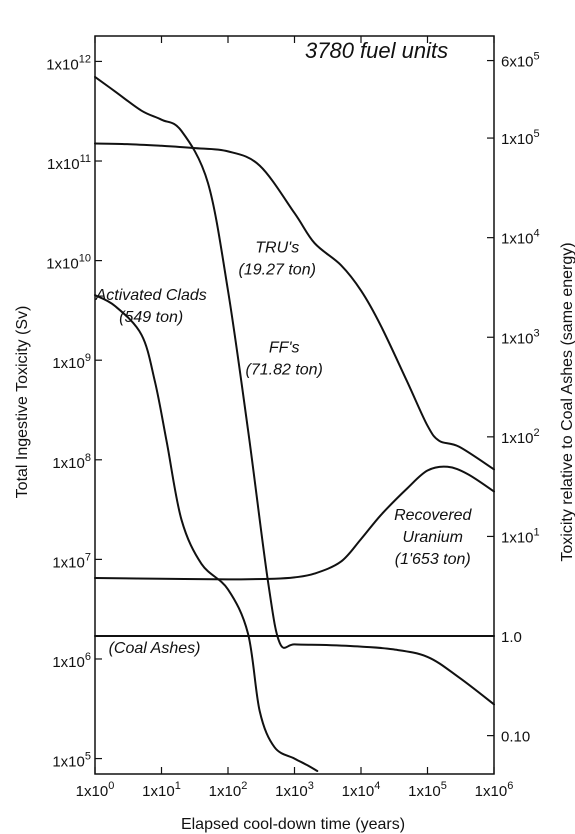  I want to click on y2-tick-label: 1x10⁴, so click(520, 238).